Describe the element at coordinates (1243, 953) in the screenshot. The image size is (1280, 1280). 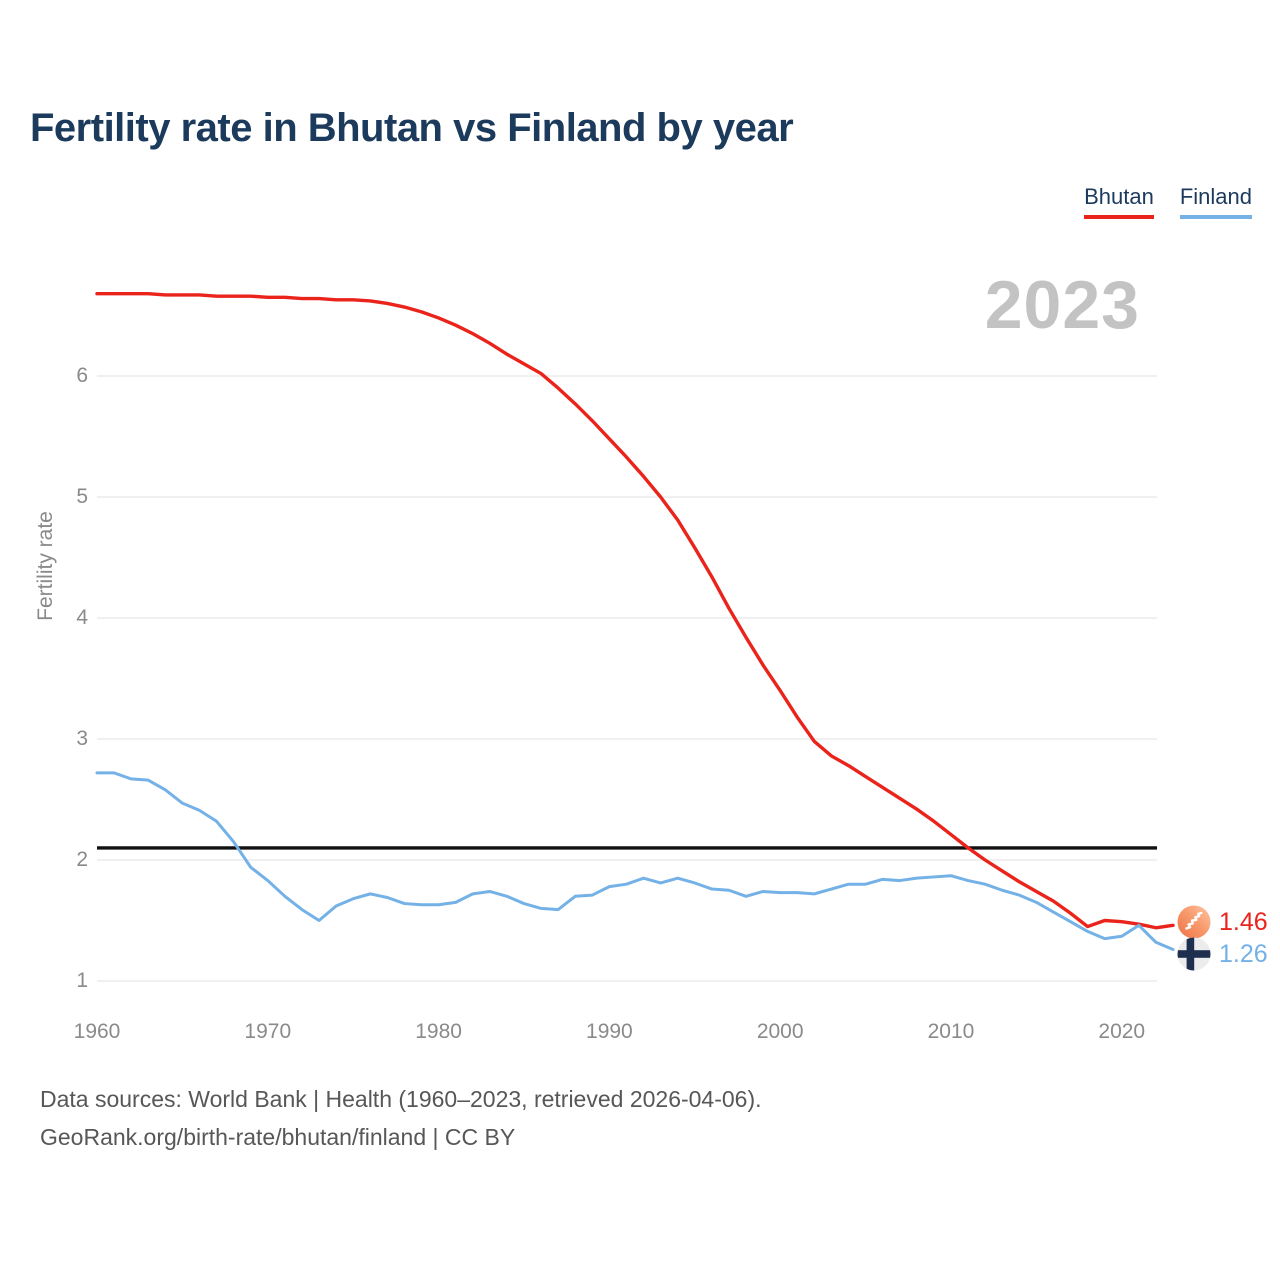
I see `finland-end-value: 1.26` at that location.